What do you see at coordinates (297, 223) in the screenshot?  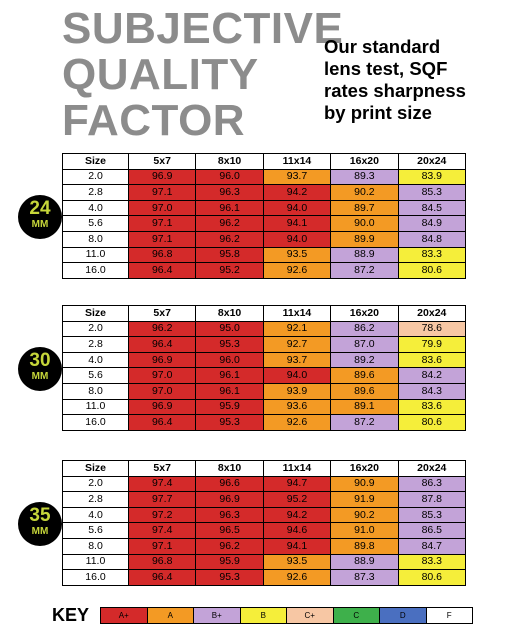 I see `sqf-value-cell: 94.1` at bounding box center [297, 223].